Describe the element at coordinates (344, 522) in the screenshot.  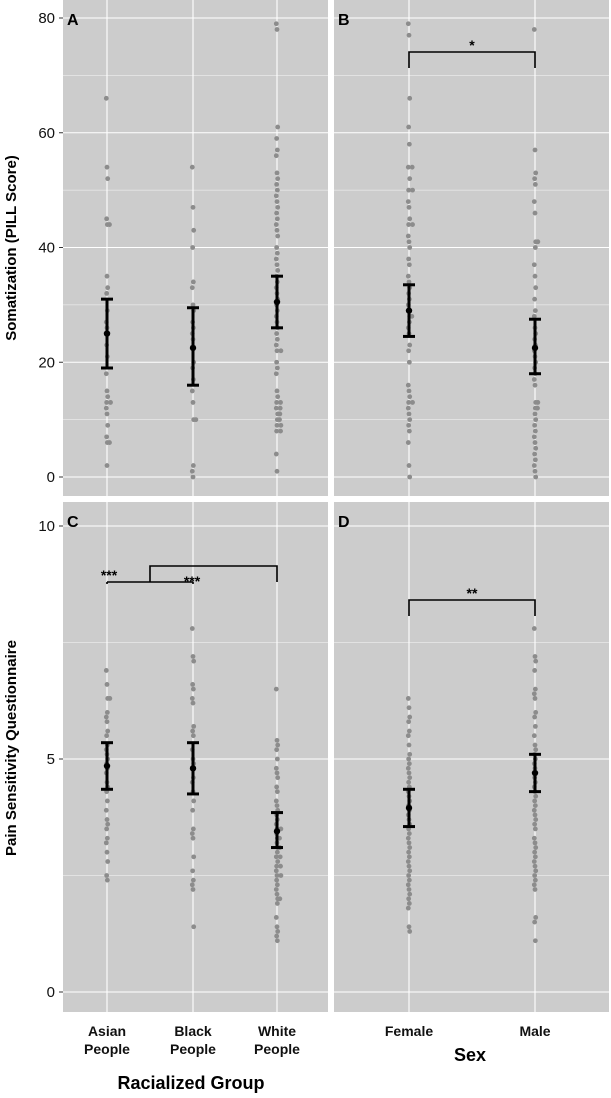
I see `panel-letter: D` at that location.